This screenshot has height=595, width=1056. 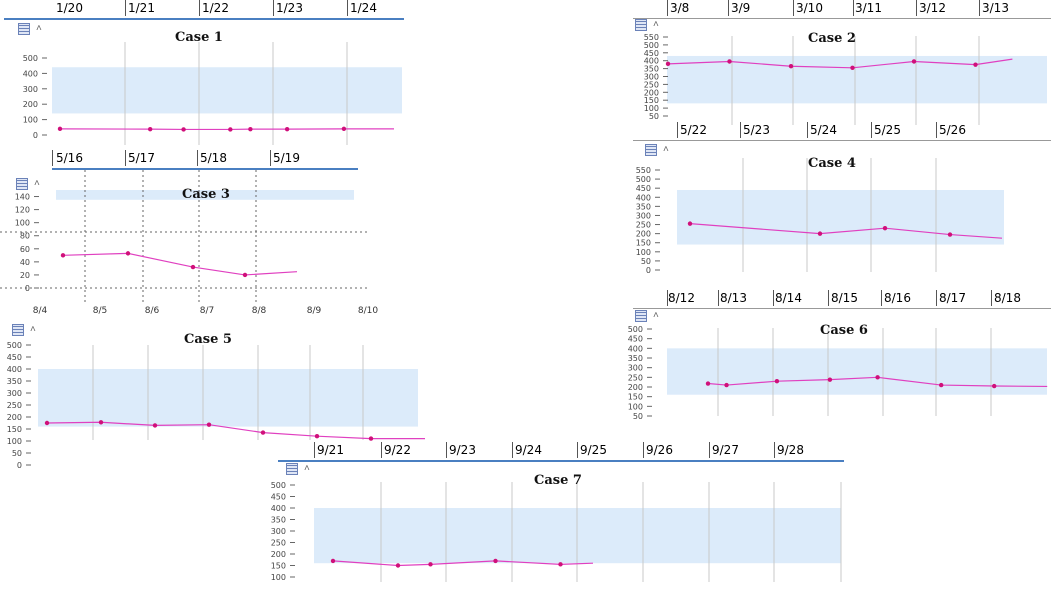 I want to click on date-label: 9/21, so click(x=330, y=450).